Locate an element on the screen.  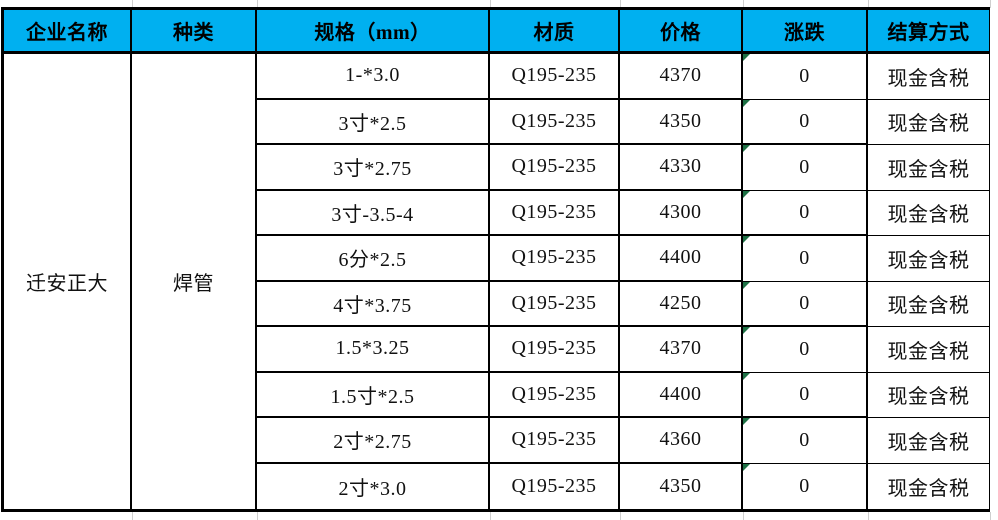
cell-price: 4330 is located at coordinates (681, 168).